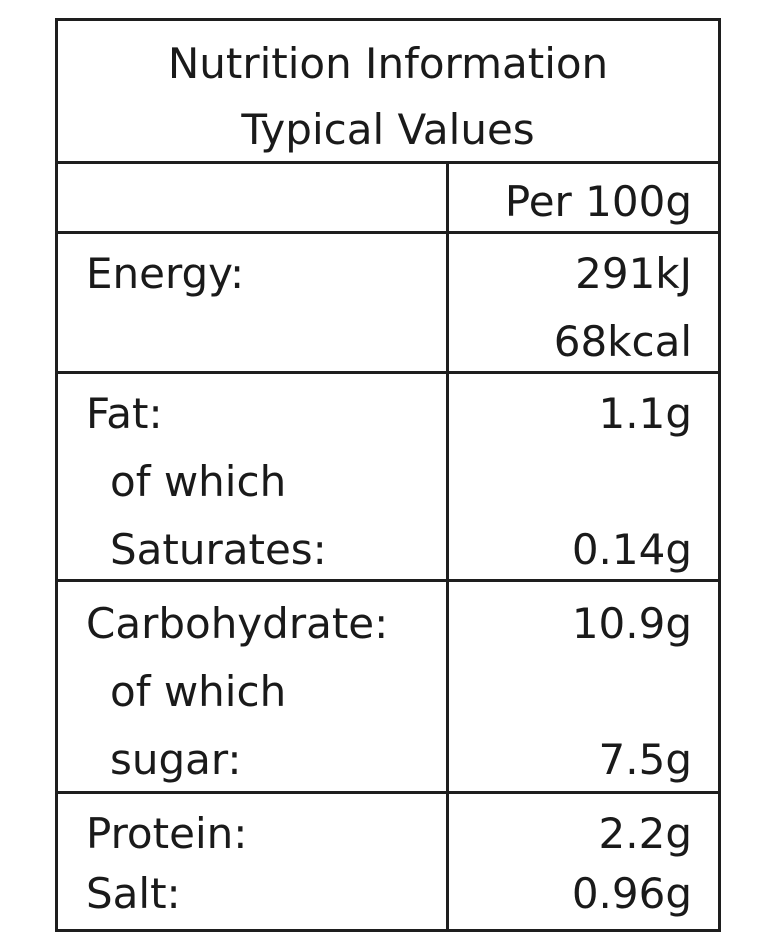 This screenshot has width=768, height=945. I want to click on saturates-value: 0.14g, so click(631, 549).